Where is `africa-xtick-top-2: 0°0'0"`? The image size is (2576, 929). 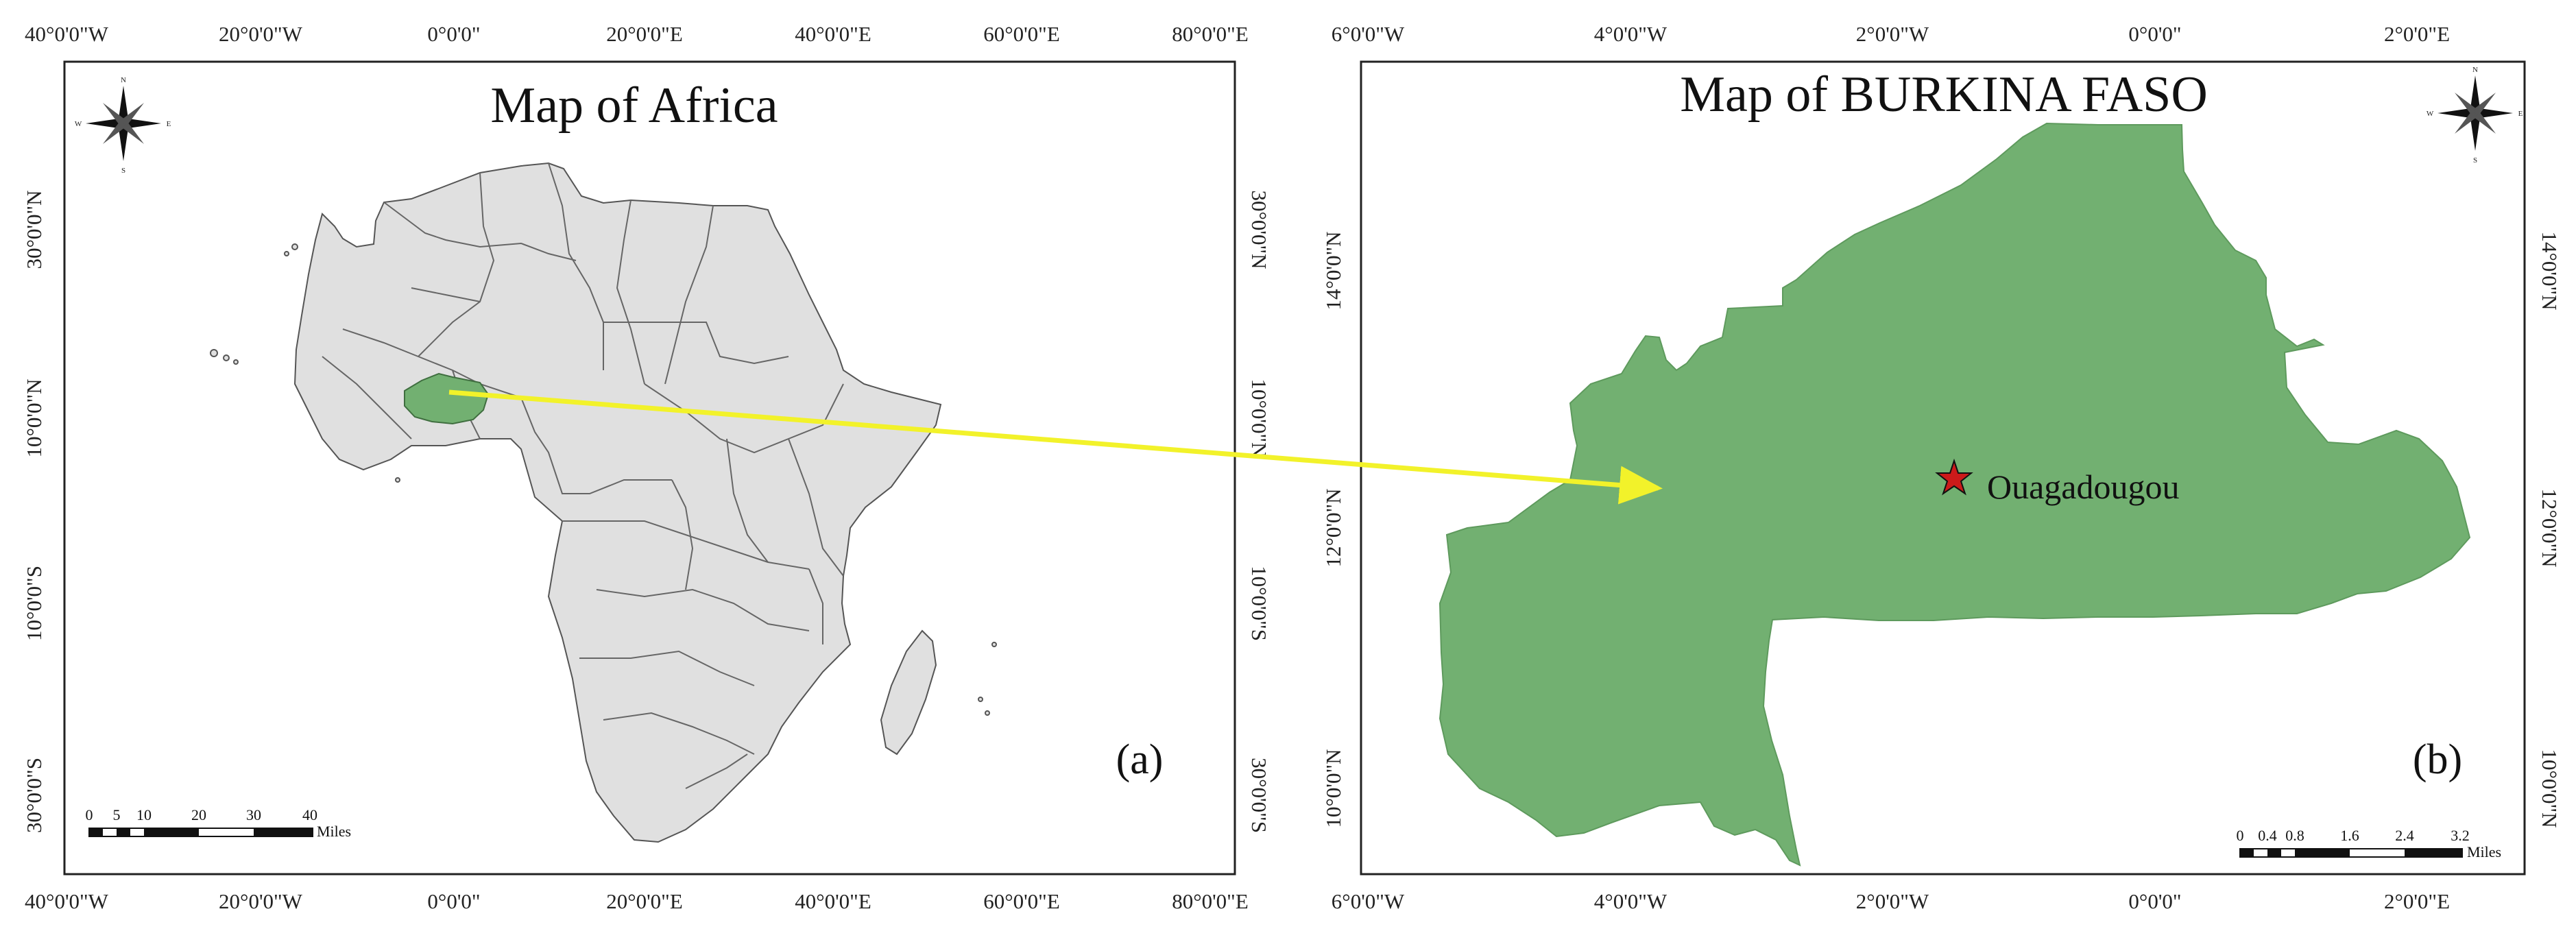
africa-xtick-top-2: 0°0'0" is located at coordinates (454, 34).